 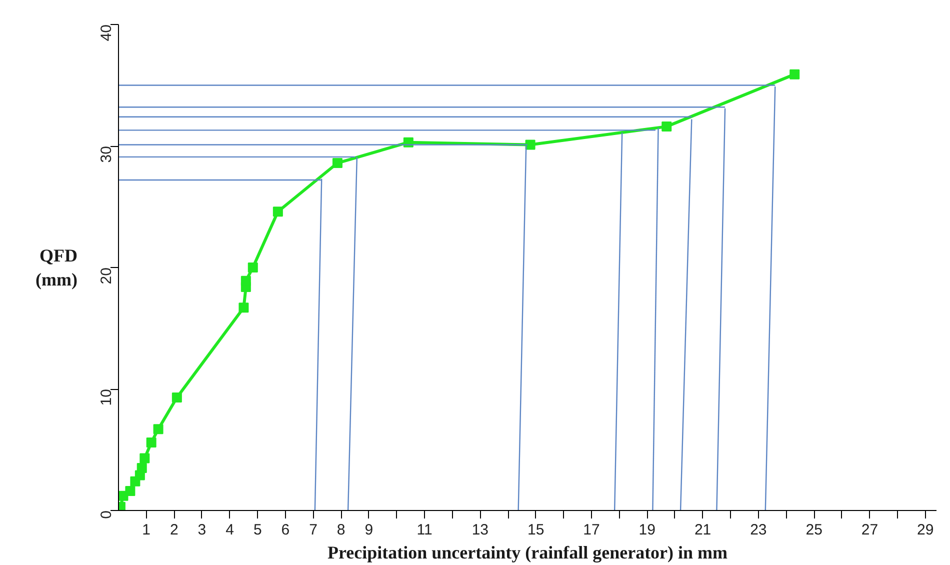 I want to click on y-tick-label: 40, so click(x=106, y=33).